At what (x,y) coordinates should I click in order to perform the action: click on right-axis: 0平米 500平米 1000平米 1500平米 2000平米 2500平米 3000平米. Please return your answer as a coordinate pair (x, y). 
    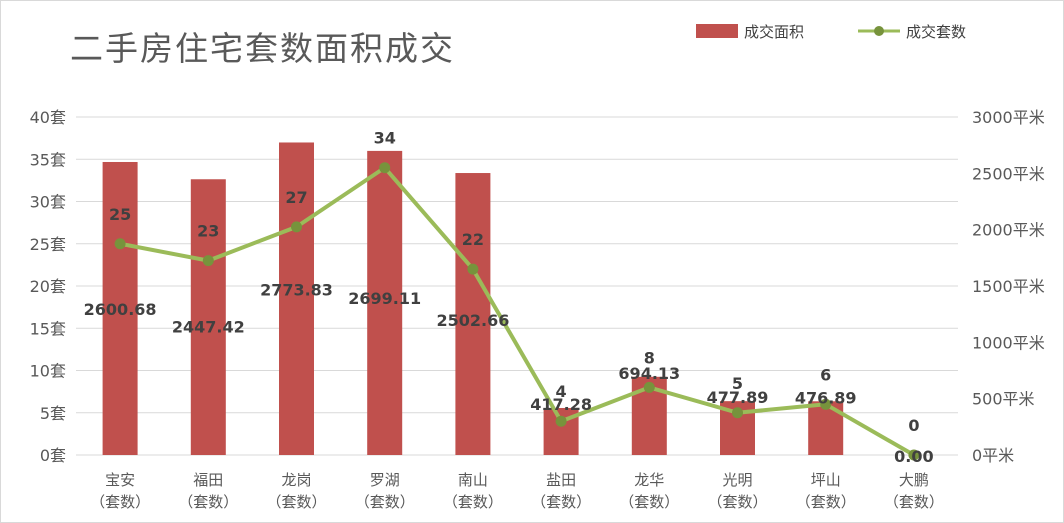
    Looking at the image, I should click on (1008, 286).